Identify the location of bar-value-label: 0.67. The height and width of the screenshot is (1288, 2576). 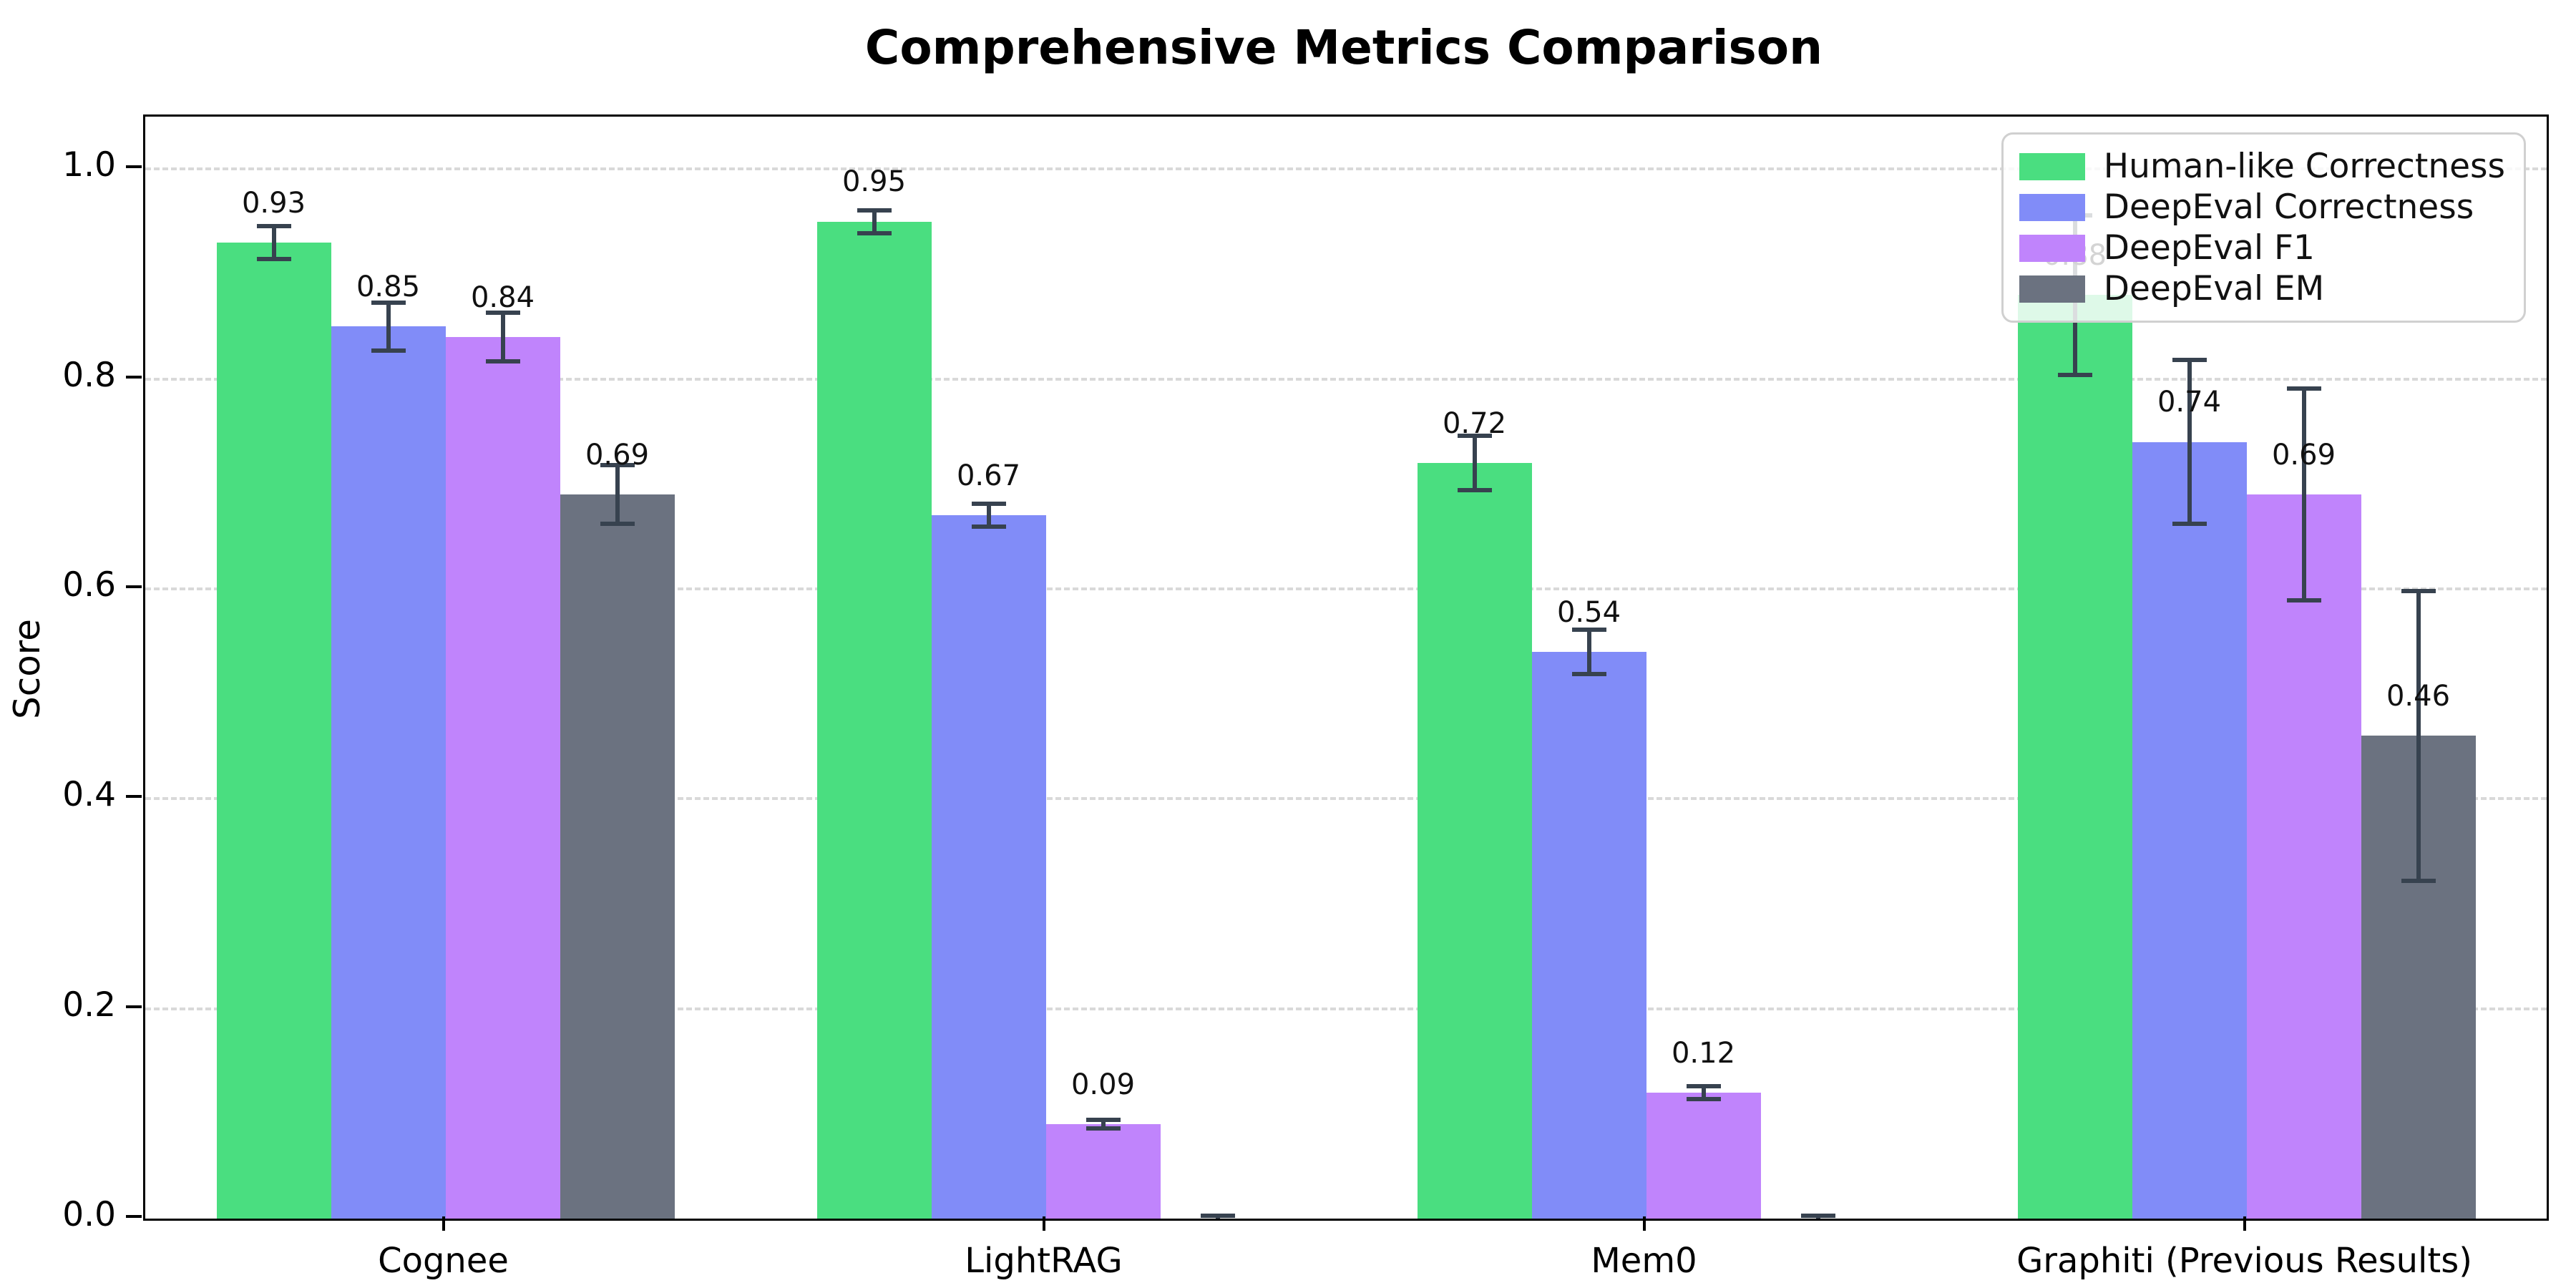
(988, 476).